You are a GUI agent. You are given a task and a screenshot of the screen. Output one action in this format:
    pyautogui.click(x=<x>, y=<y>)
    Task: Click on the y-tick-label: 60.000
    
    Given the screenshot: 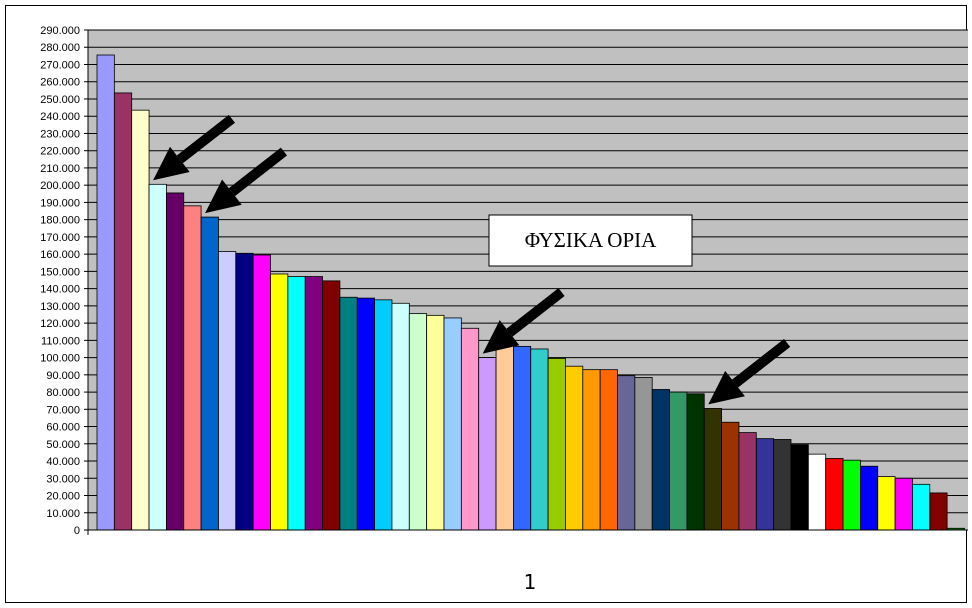 What is the action you would take?
    pyautogui.click(x=63, y=428)
    